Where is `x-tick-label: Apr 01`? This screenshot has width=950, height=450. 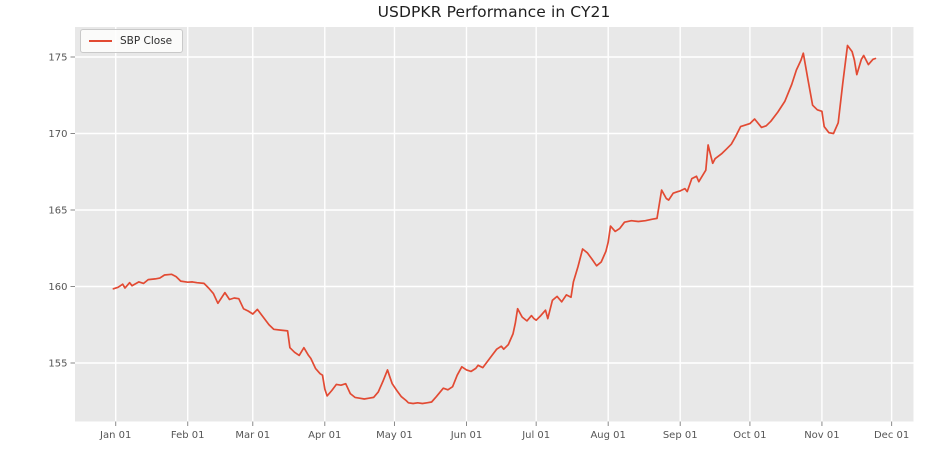 x-tick-label: Apr 01 is located at coordinates (324, 435).